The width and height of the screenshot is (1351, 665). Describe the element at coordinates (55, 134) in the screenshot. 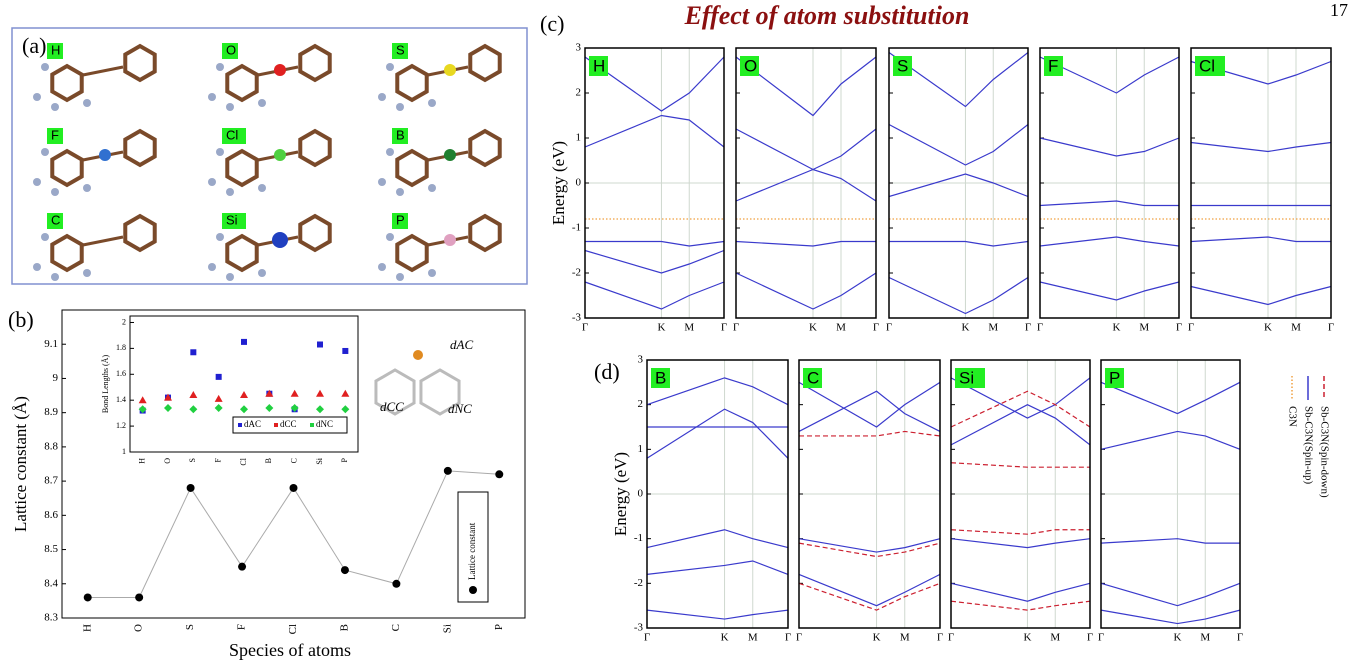

I see `structure-label: F` at that location.